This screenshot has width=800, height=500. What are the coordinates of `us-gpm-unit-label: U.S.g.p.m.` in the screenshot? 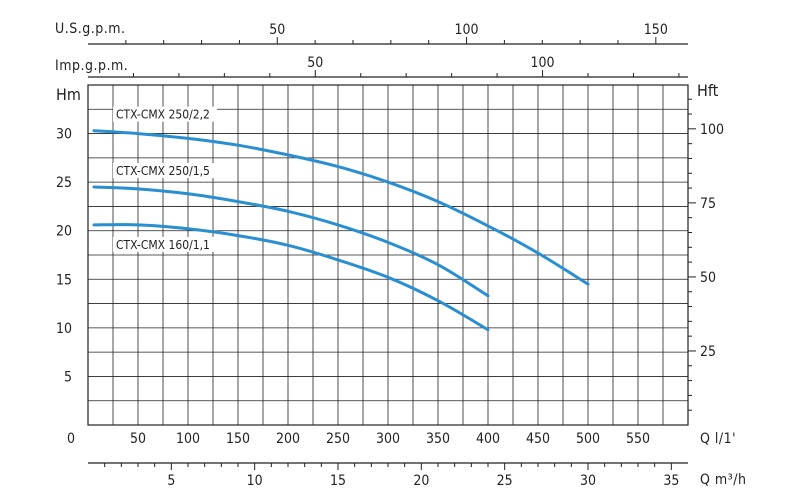 It's located at (90, 29).